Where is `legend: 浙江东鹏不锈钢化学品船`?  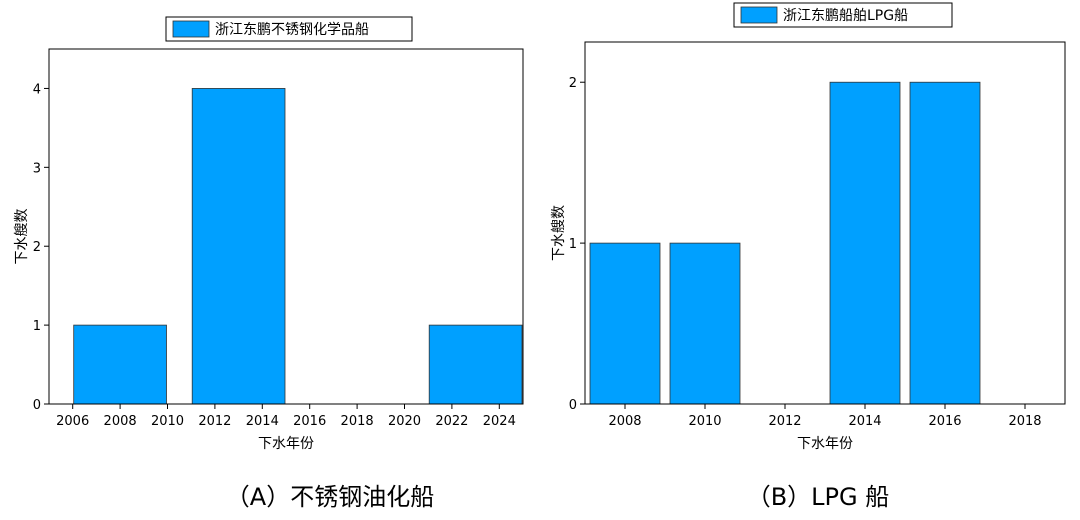
legend: 浙江东鹏不锈钢化学品船 is located at coordinates (289, 29).